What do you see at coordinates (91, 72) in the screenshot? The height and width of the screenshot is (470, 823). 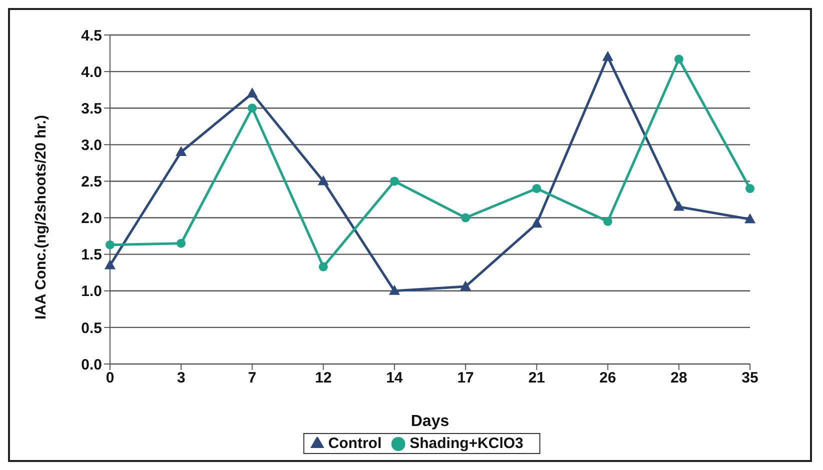 I see `y-tick-label: 4.0` at bounding box center [91, 72].